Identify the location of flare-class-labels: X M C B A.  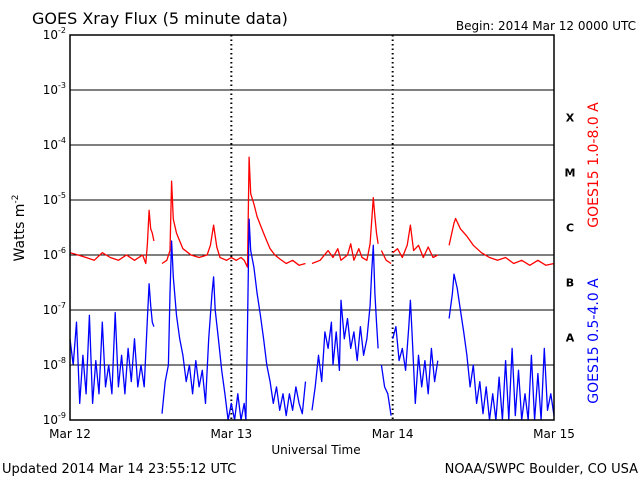
(570, 228).